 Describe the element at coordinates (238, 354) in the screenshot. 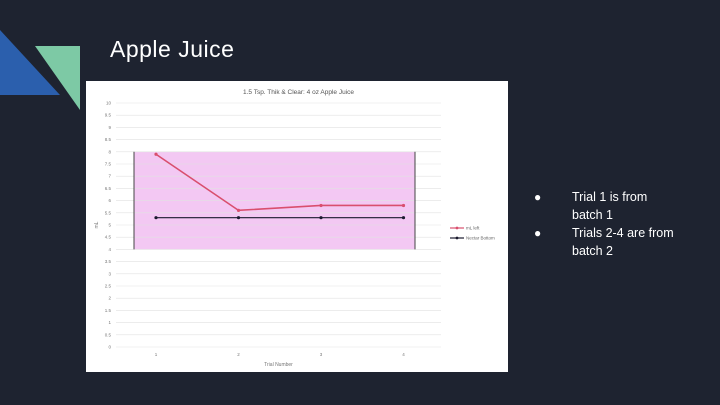

I see `x-tick-label: 2` at that location.